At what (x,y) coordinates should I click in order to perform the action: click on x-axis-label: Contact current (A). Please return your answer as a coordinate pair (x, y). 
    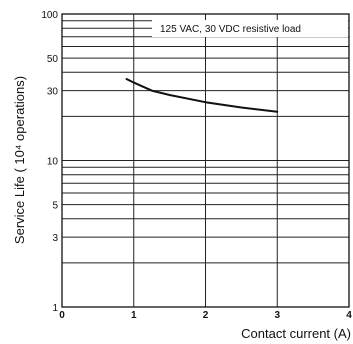
    Looking at the image, I should click on (296, 333).